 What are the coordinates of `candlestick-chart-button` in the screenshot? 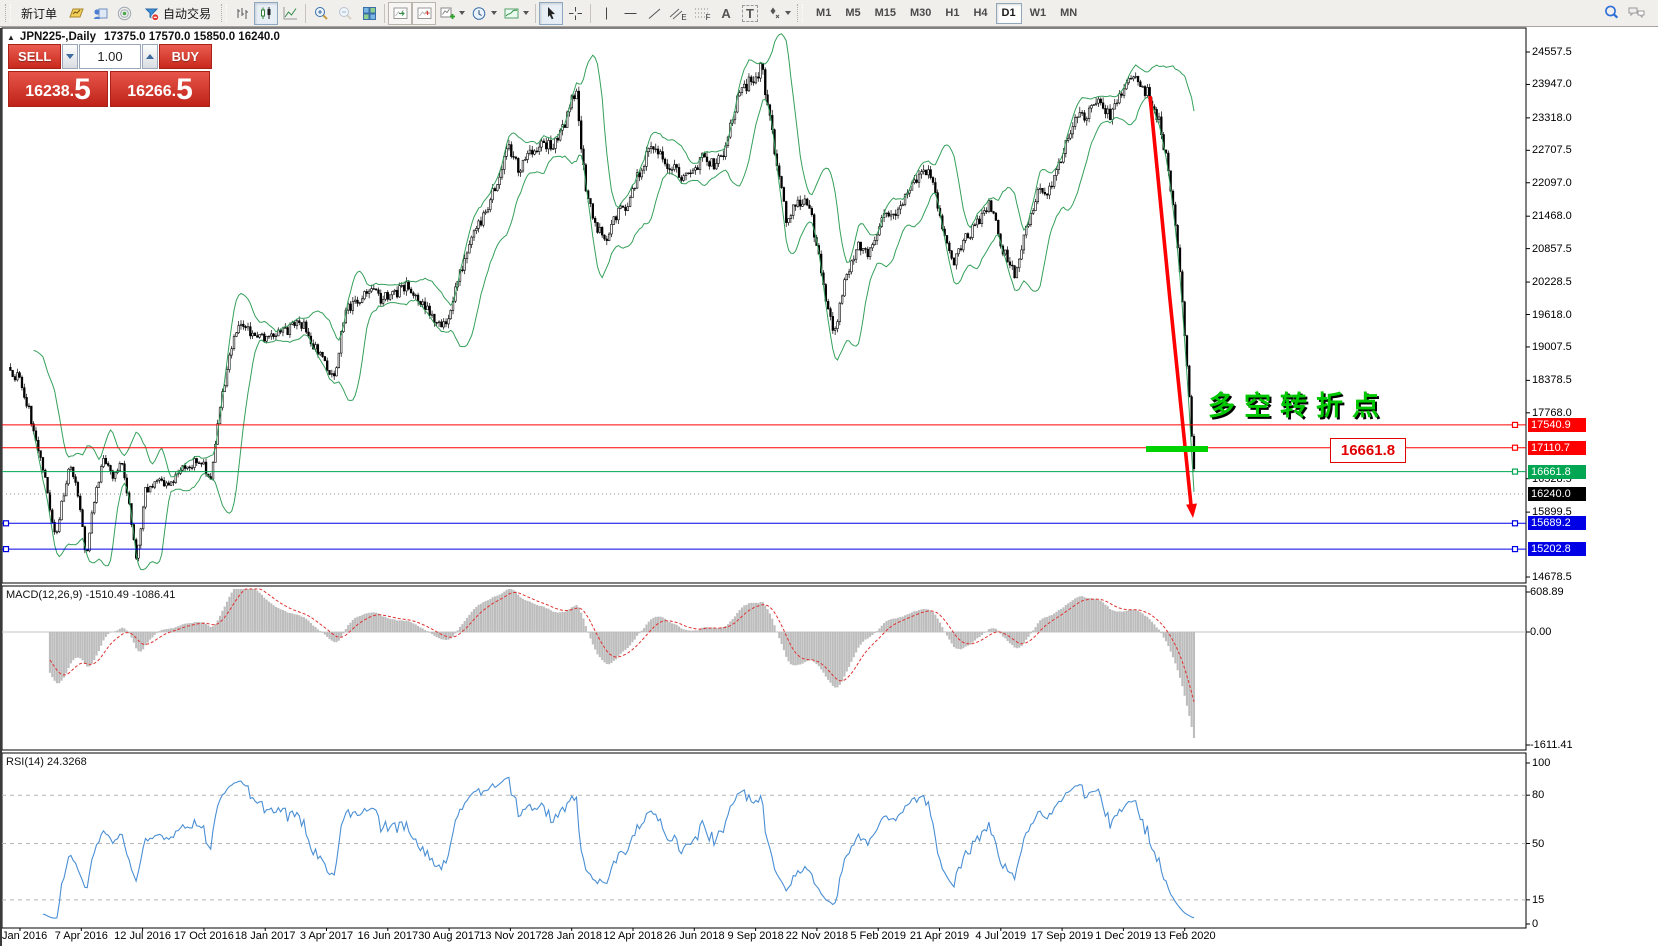 It's located at (266, 13).